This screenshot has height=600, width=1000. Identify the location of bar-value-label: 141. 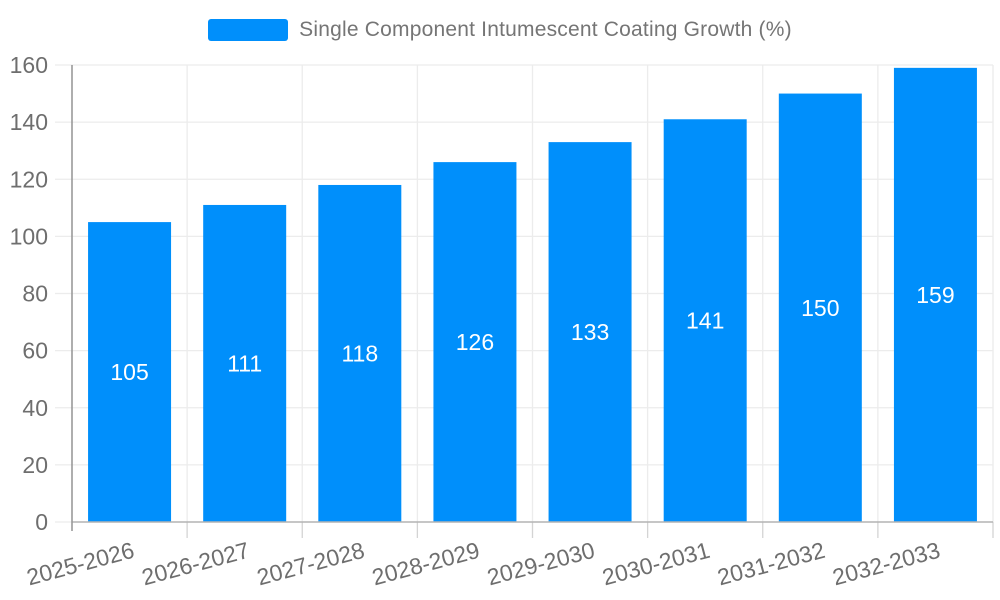
(705, 321).